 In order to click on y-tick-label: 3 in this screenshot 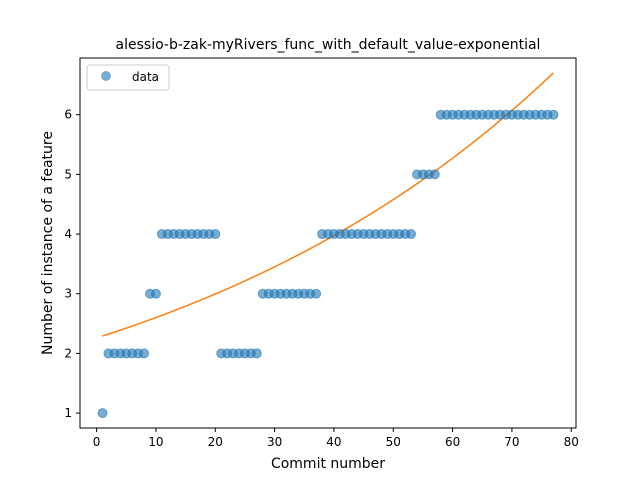, I will do `click(68, 294)`.